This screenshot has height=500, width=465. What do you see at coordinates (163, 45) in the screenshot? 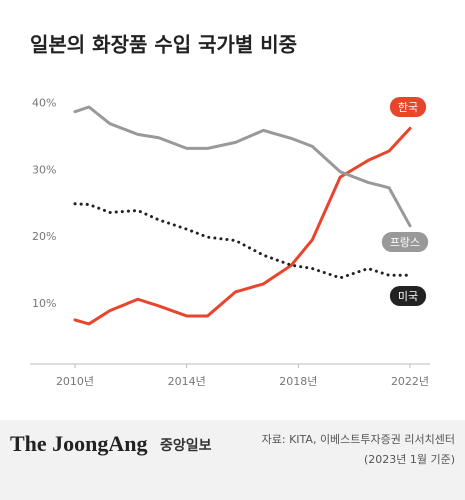
I see `chart-title: 일본의 화장품 수입 국가별 비중` at bounding box center [163, 45].